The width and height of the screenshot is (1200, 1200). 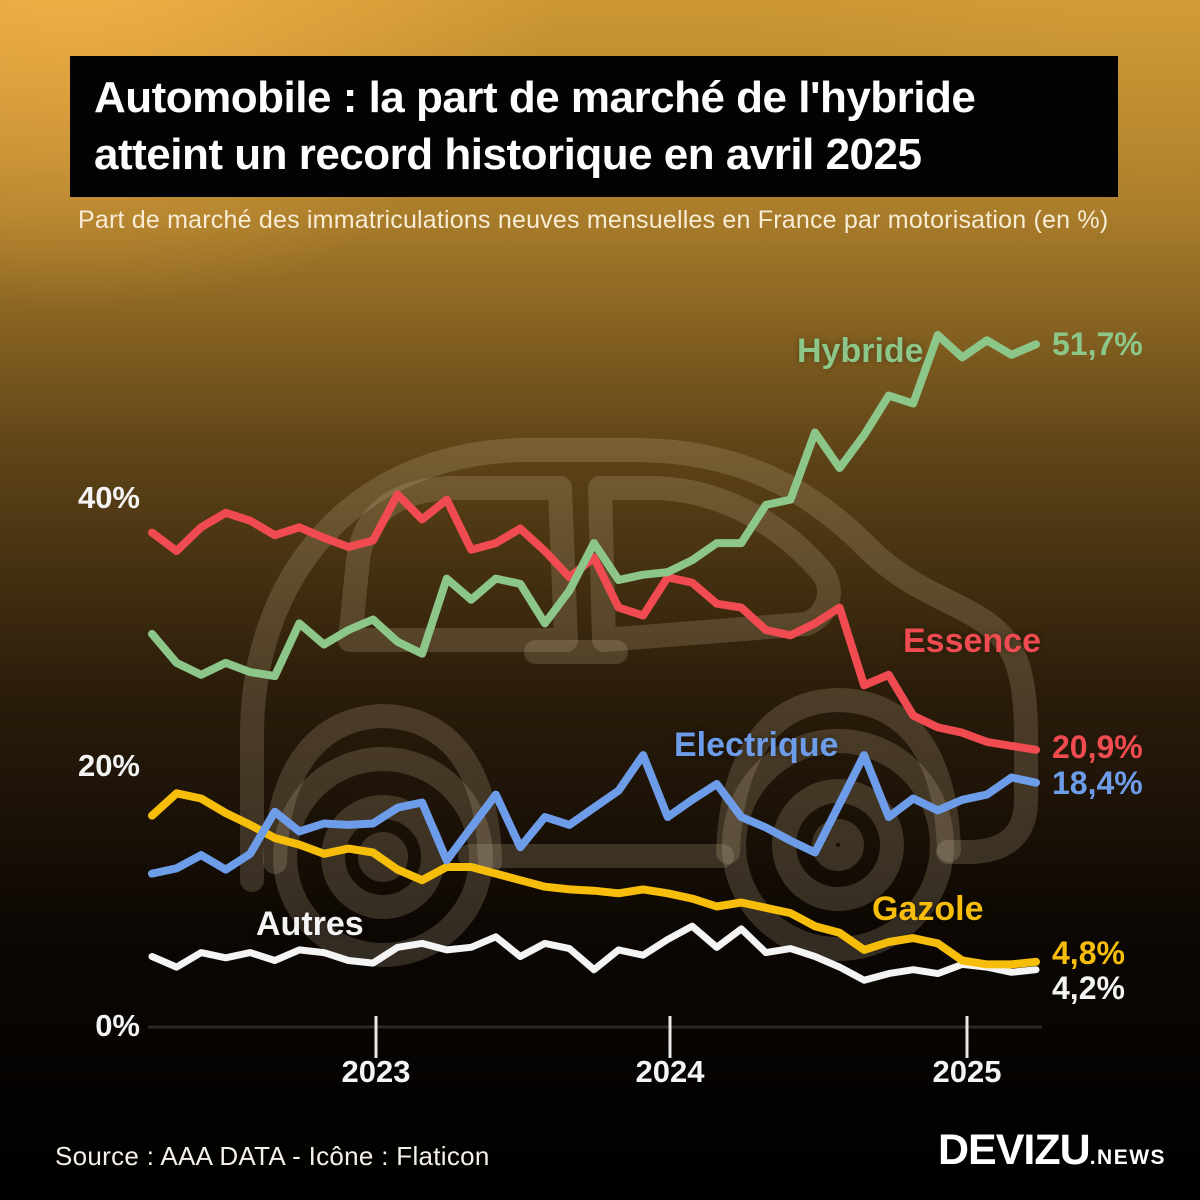 What do you see at coordinates (108, 497) in the screenshot?
I see `y-tick-label-40: 40%` at bounding box center [108, 497].